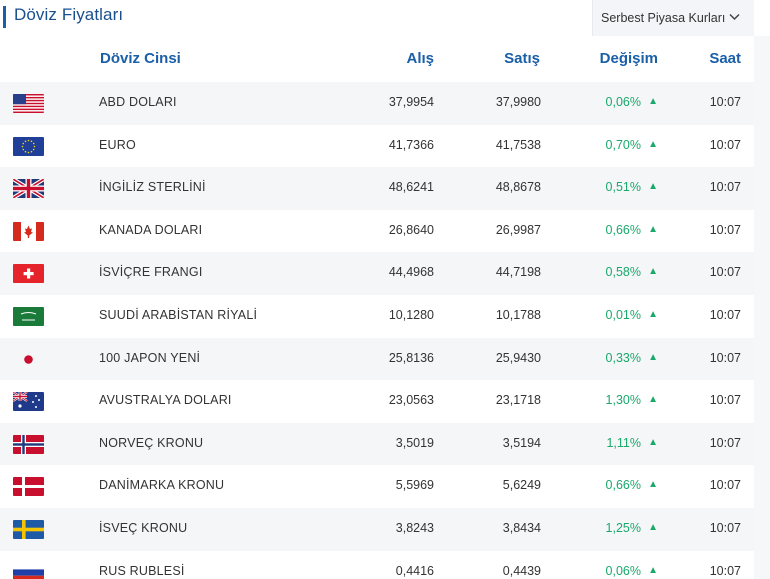  I want to click on buy-rate: 48,6241, so click(411, 187).